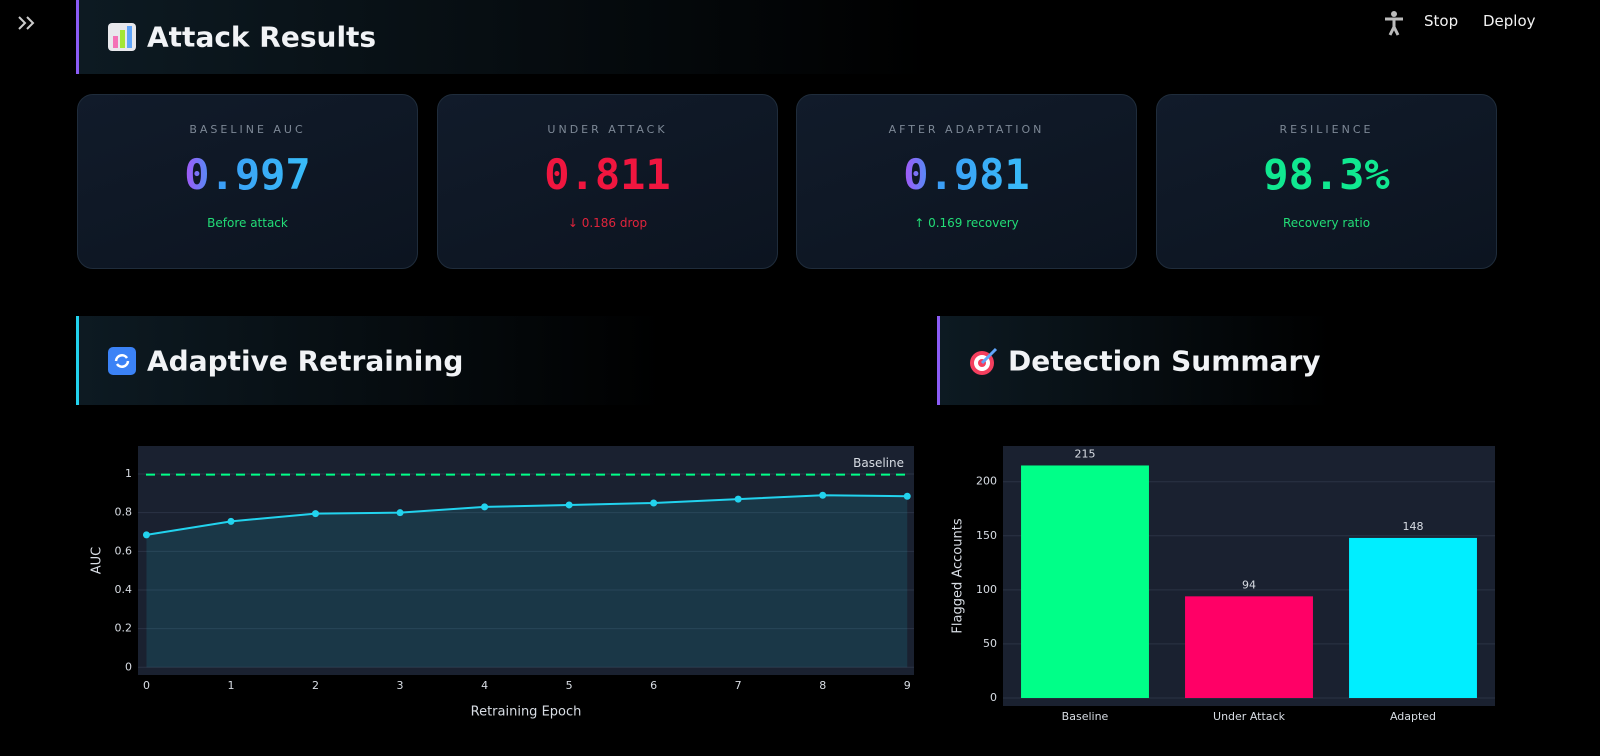 The image size is (1600, 756). What do you see at coordinates (984, 361) in the screenshot?
I see `target-icon` at bounding box center [984, 361].